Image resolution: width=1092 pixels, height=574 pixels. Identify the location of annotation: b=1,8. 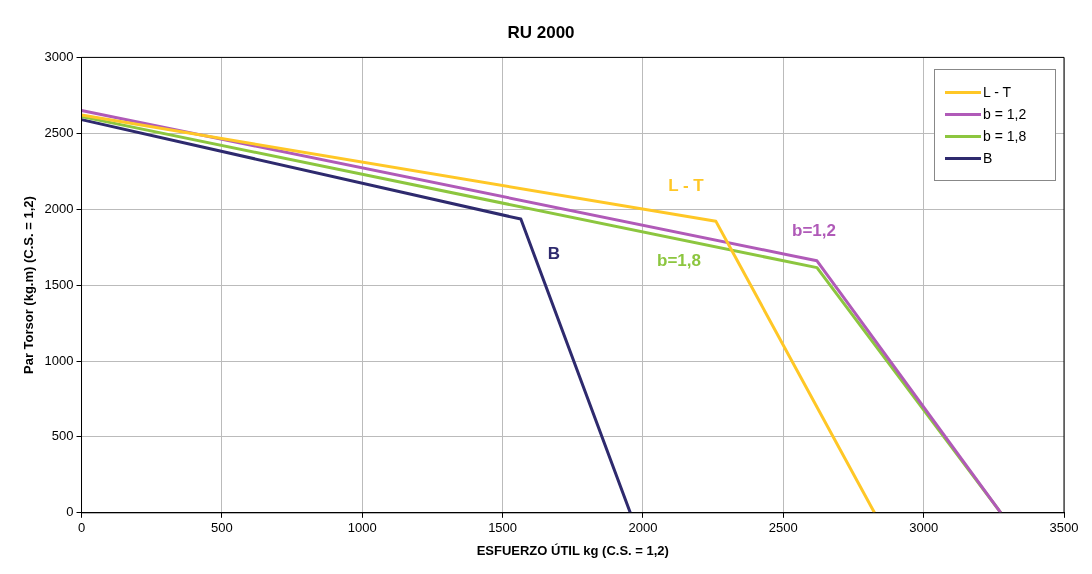
(679, 261).